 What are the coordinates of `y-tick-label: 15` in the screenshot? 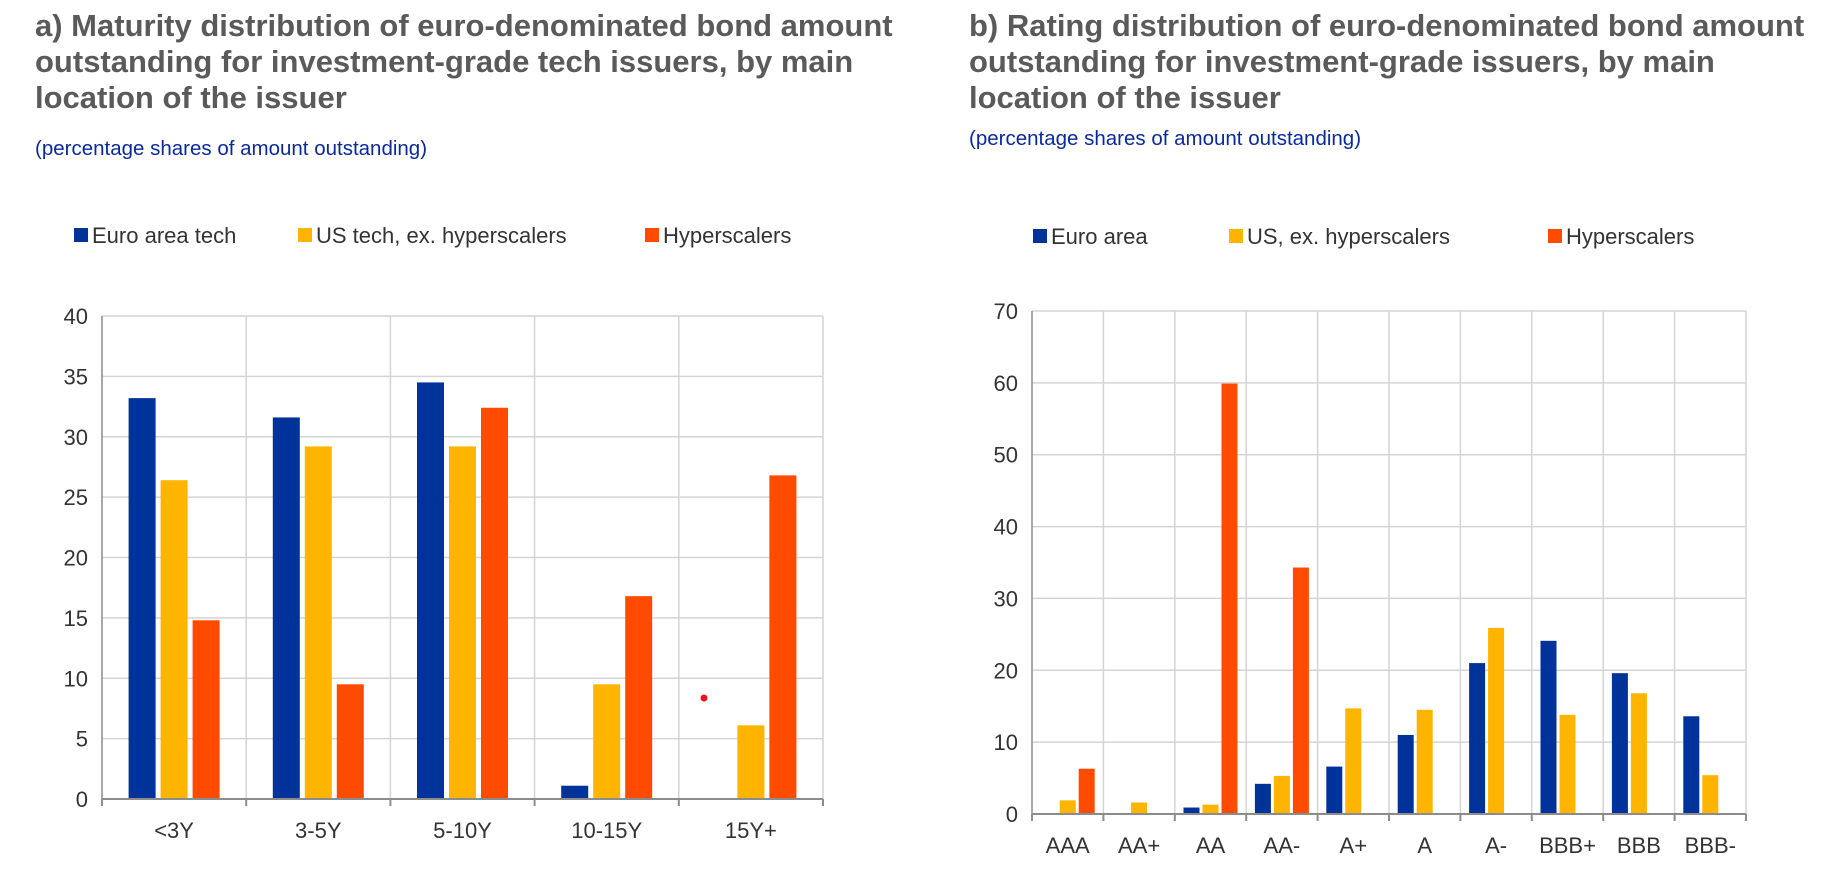 It's located at (76, 618).